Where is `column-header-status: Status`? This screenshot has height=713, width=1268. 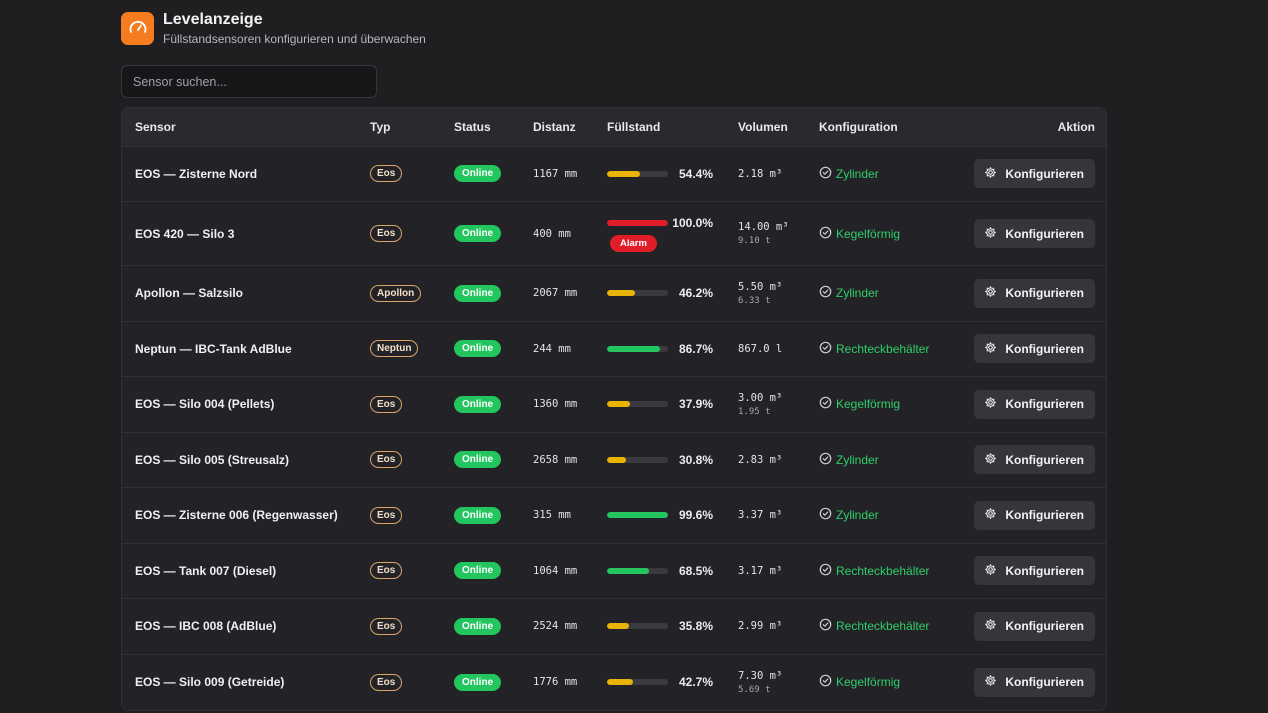 column-header-status: Status is located at coordinates (472, 126).